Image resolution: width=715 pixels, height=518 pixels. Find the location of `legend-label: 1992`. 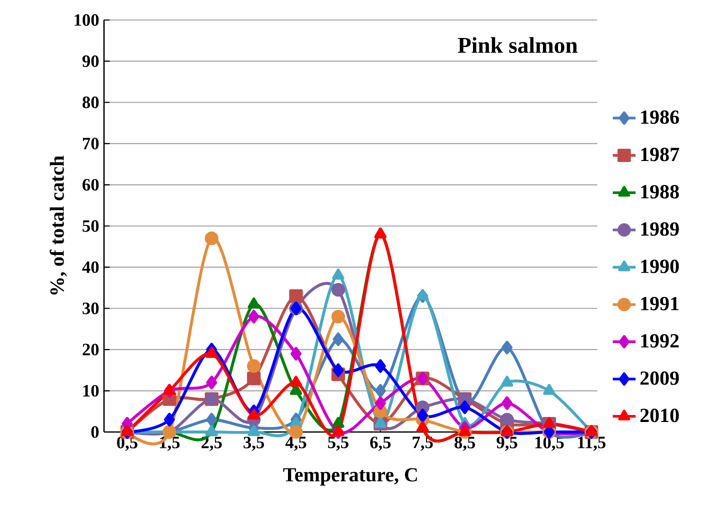

legend-label: 1992 is located at coordinates (660, 341).